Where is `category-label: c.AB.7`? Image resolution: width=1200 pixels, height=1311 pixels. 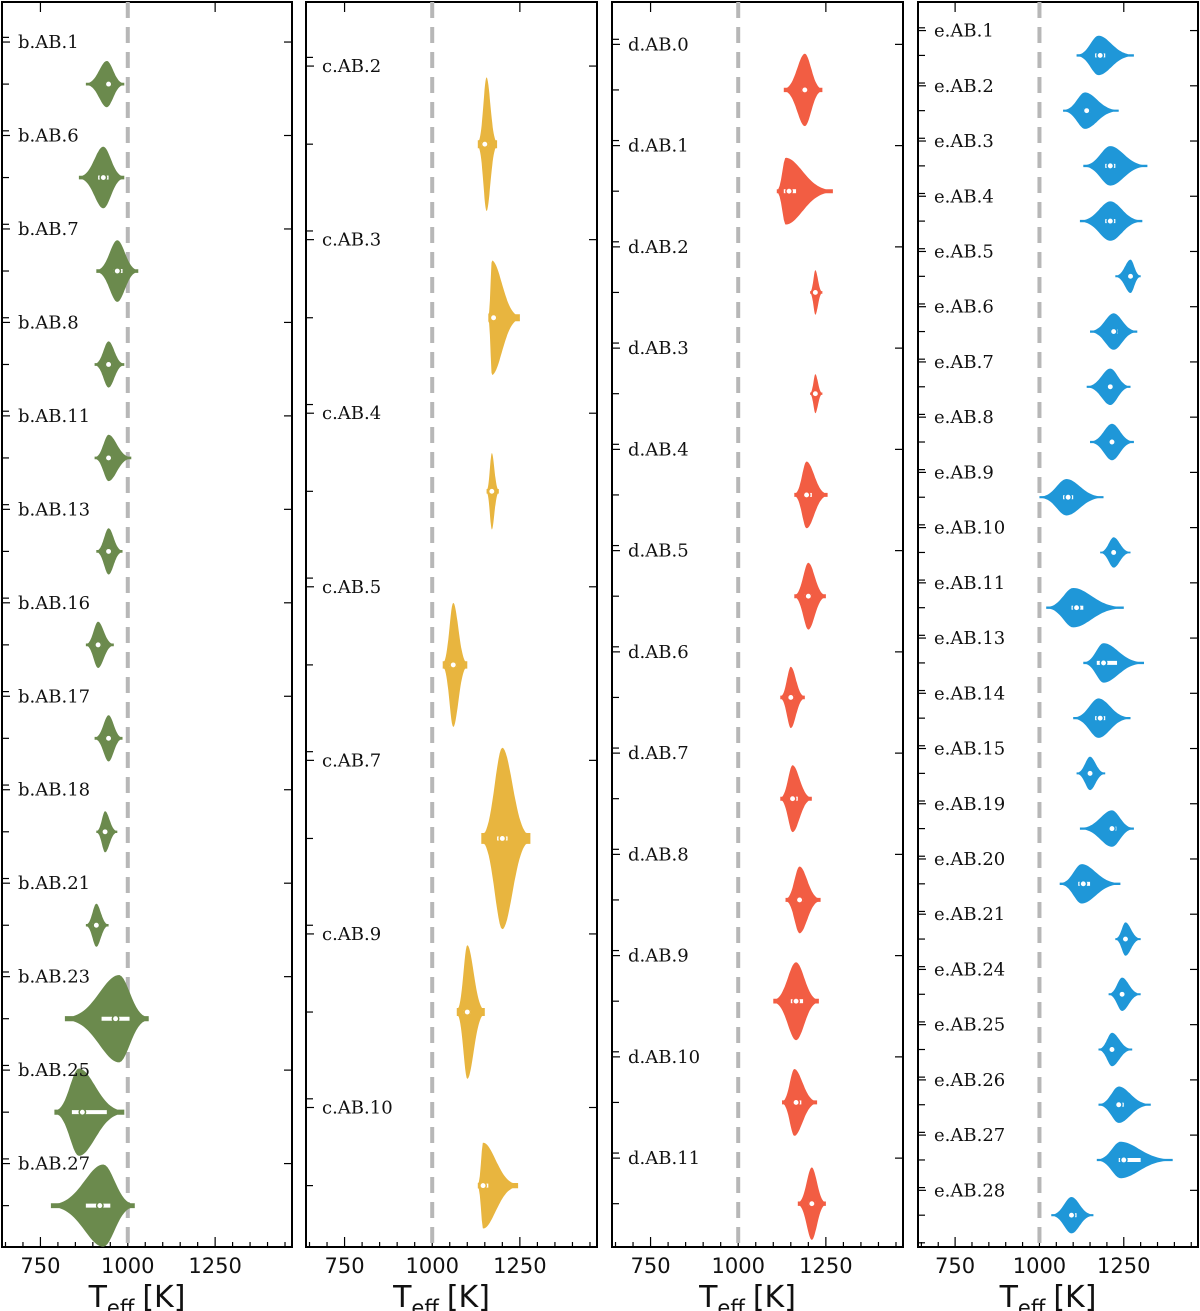 category-label: c.AB.7 is located at coordinates (351, 760).